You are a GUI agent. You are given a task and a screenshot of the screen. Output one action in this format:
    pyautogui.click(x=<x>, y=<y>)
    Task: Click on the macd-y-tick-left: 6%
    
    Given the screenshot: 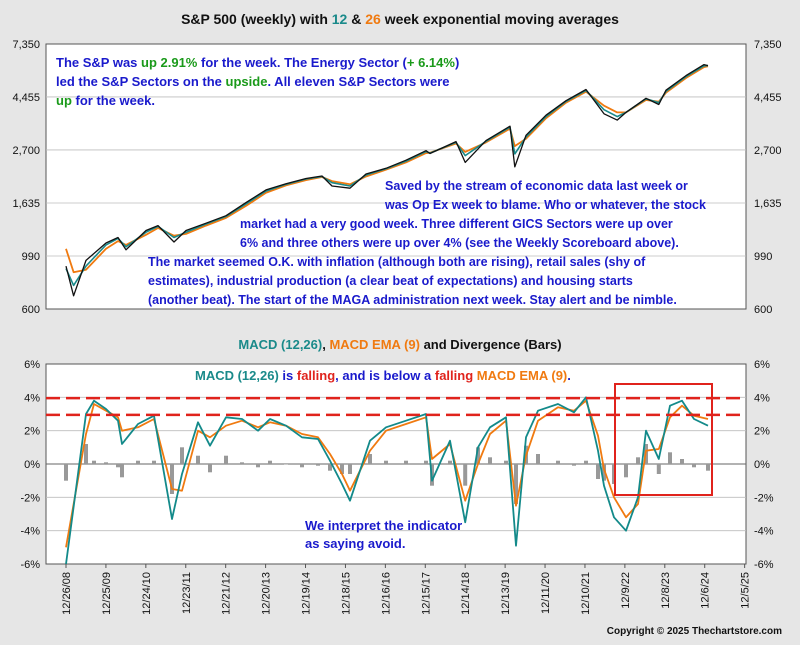 What is the action you would take?
    pyautogui.click(x=32, y=365)
    